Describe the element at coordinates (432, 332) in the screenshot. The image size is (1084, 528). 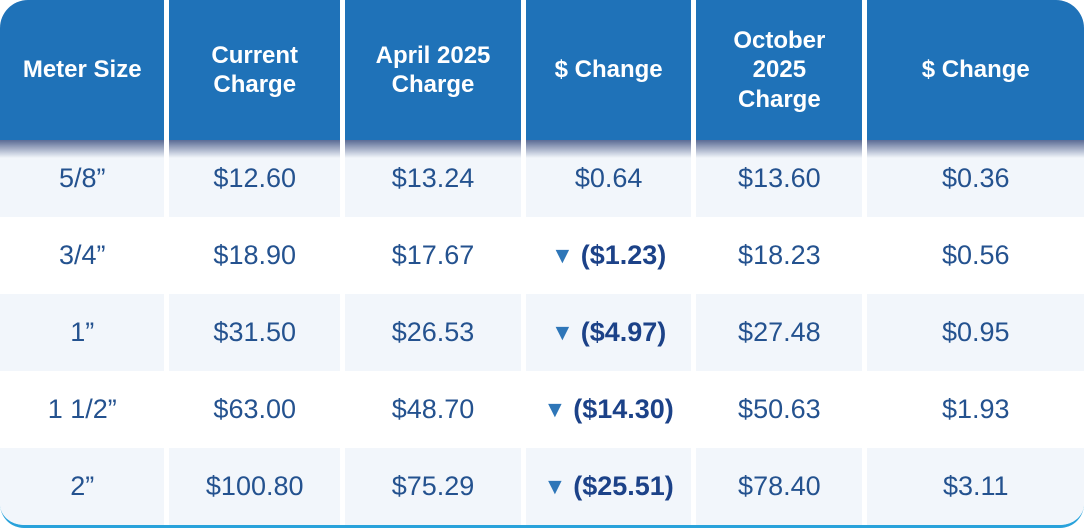
I see `value-cell: $26.53` at that location.